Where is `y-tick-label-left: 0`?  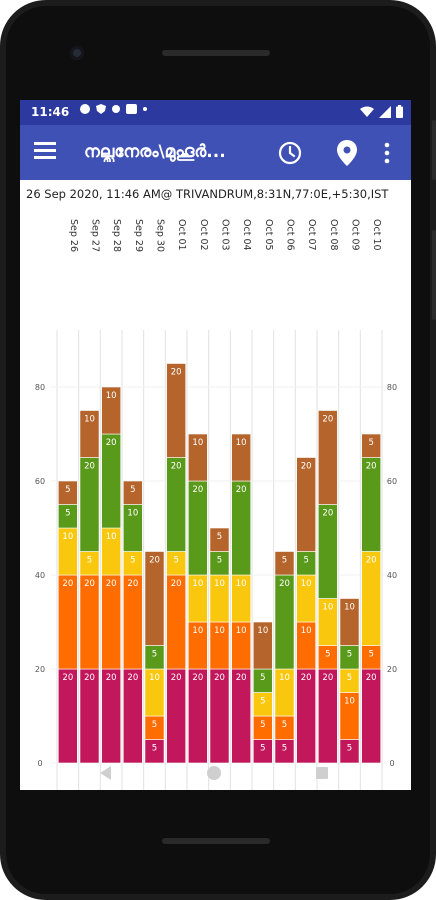
y-tick-label-left: 0 is located at coordinates (39, 763).